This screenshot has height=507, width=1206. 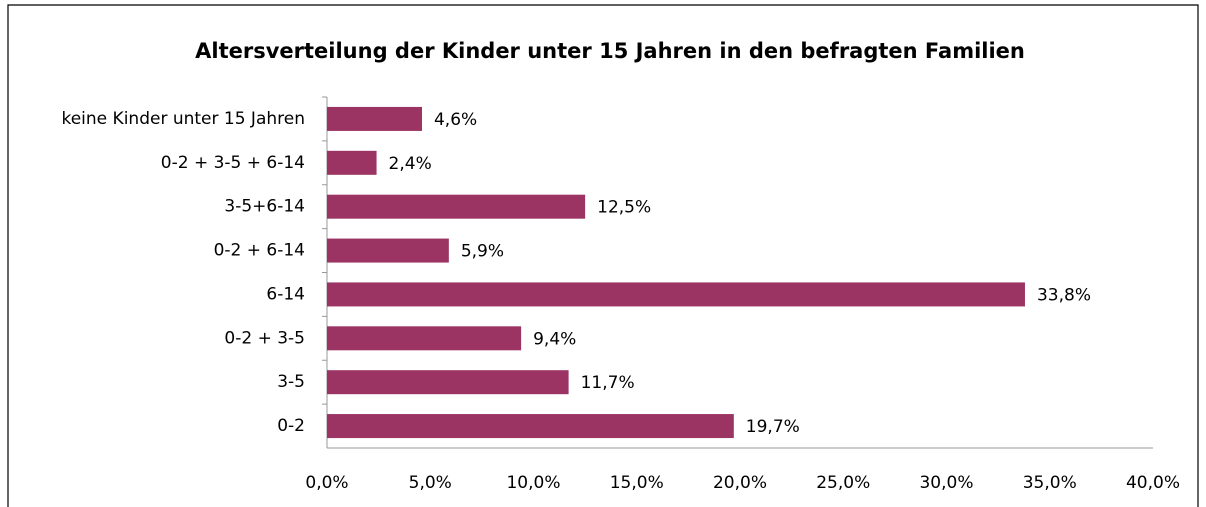 What do you see at coordinates (637, 483) in the screenshot?
I see `x-tick-label: 15,0%` at bounding box center [637, 483].